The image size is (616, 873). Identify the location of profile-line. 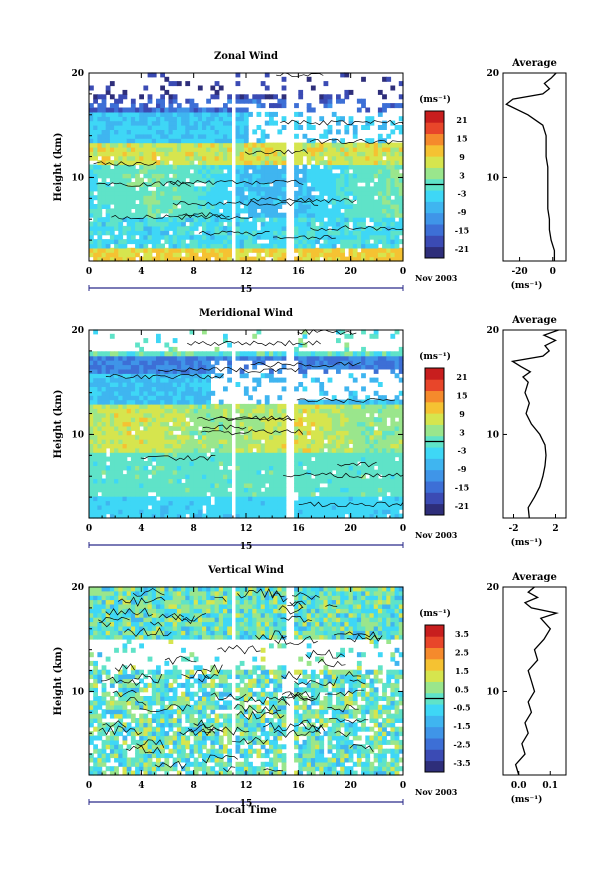
(534, 424).